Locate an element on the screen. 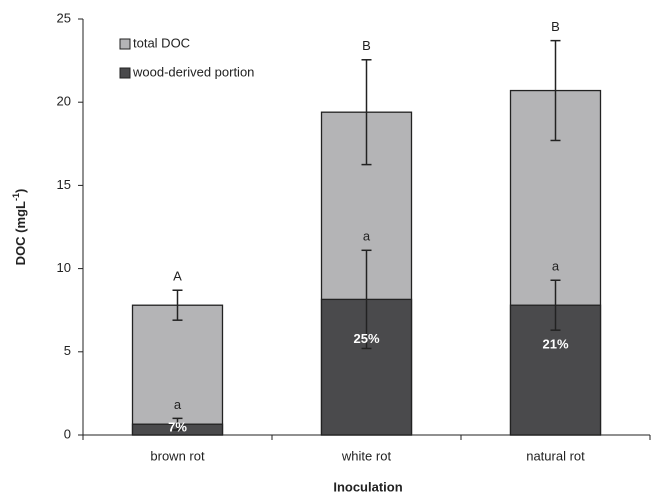 The image size is (653, 496). x-axis-label: Inoculation is located at coordinates (367, 486).